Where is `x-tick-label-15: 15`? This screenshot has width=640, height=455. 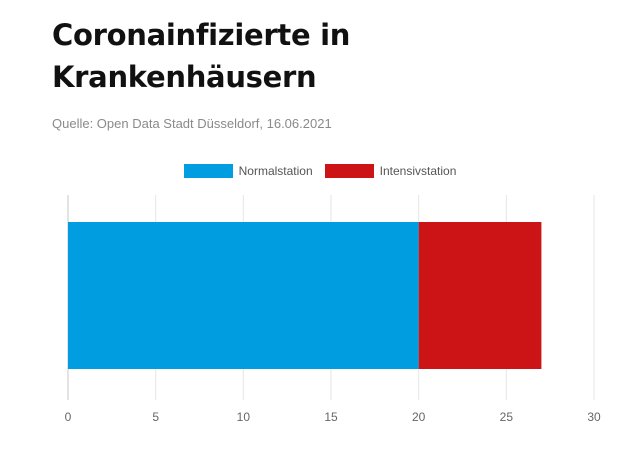 x-tick-label-15: 15 is located at coordinates (331, 417).